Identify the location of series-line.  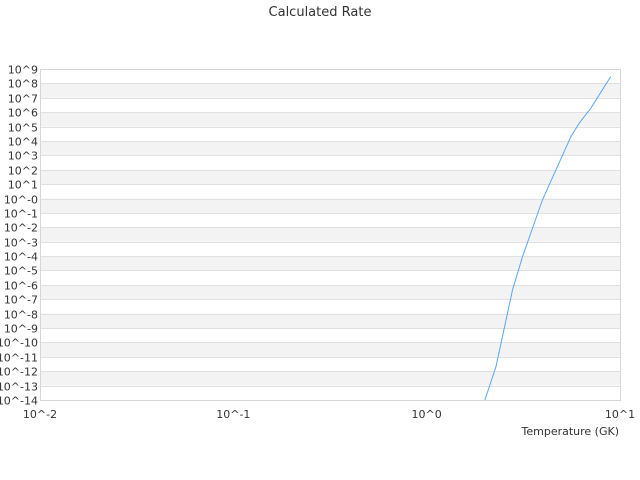
(548, 238).